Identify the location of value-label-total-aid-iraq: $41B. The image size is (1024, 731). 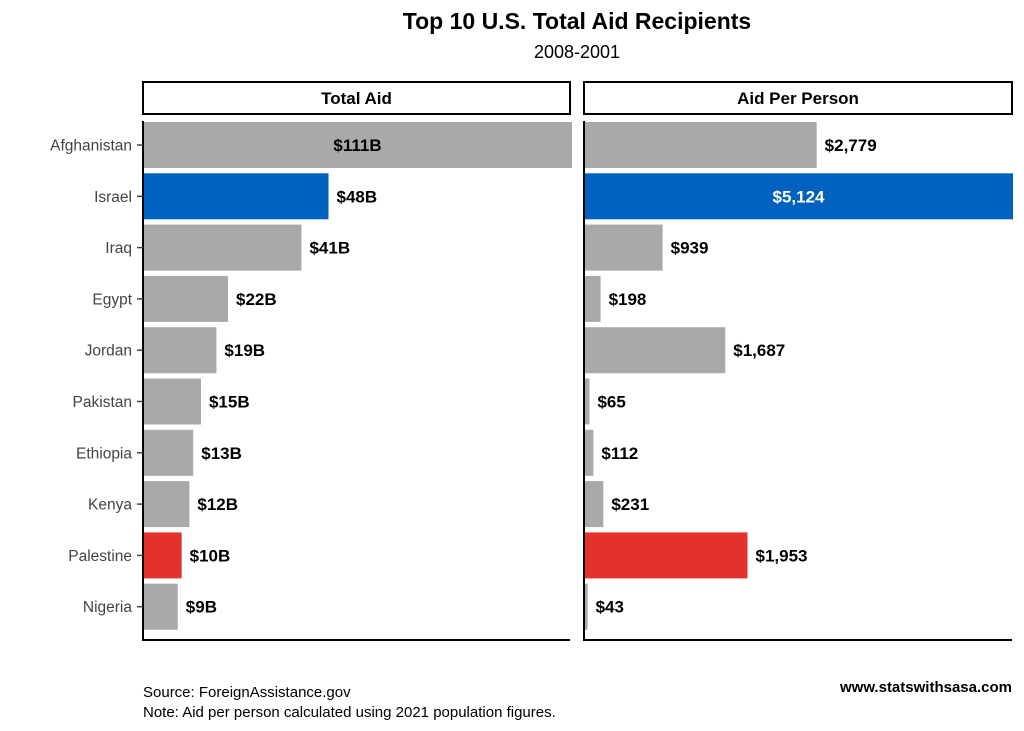
(329, 248).